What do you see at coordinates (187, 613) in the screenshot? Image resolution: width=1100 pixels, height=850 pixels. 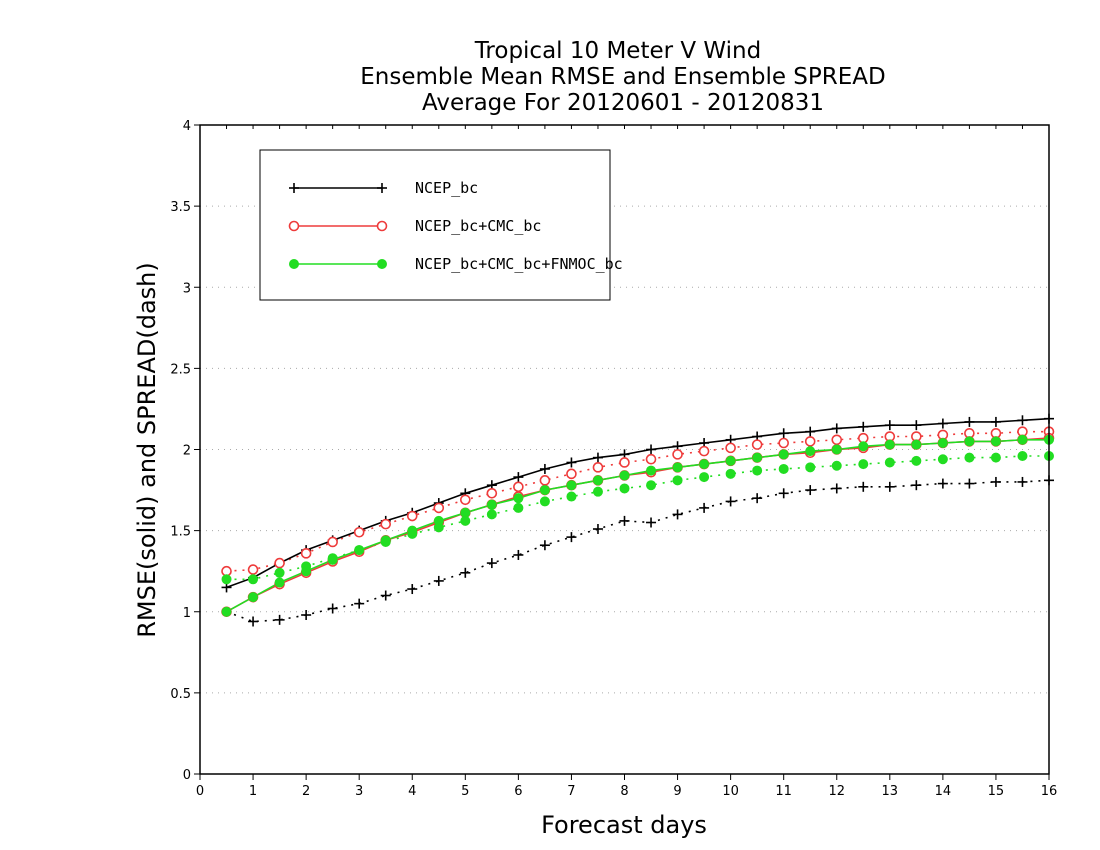 I see `y-tick-label: 1` at bounding box center [187, 613].